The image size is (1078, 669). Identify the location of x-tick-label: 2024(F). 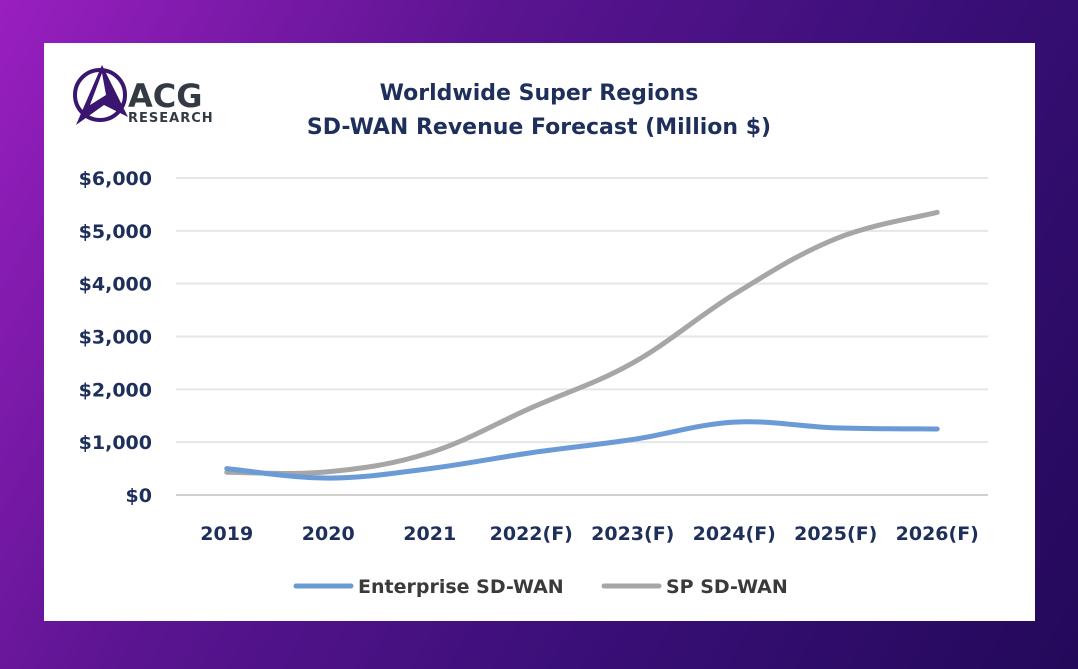
(734, 534).